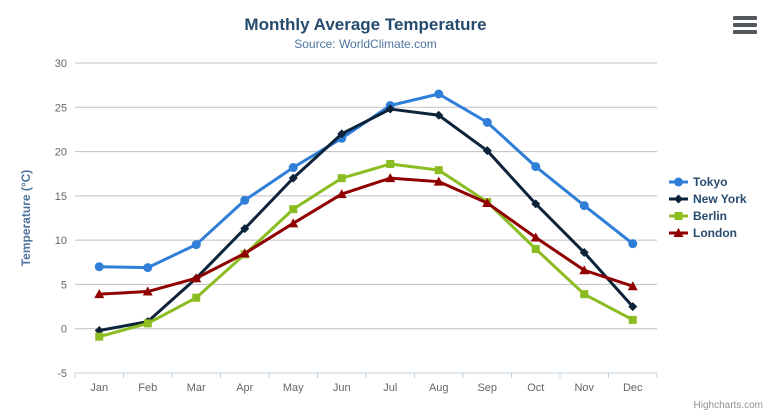 This screenshot has height=416, width=769. I want to click on x-axis-label: Jun, so click(342, 388).